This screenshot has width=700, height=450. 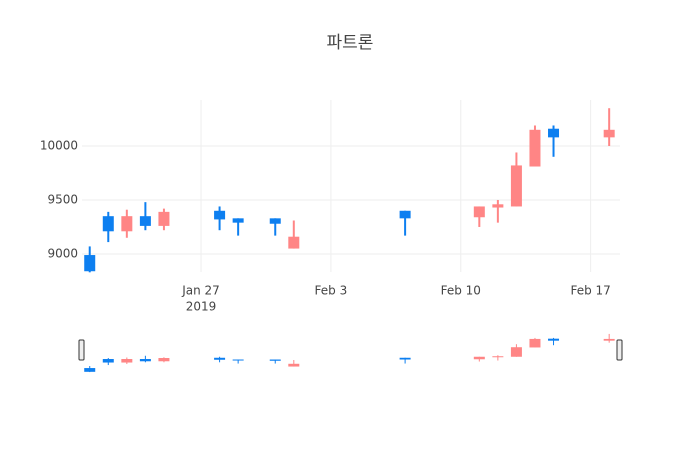 What do you see at coordinates (350, 43) in the screenshot?
I see `chart-title: 파트론` at bounding box center [350, 43].